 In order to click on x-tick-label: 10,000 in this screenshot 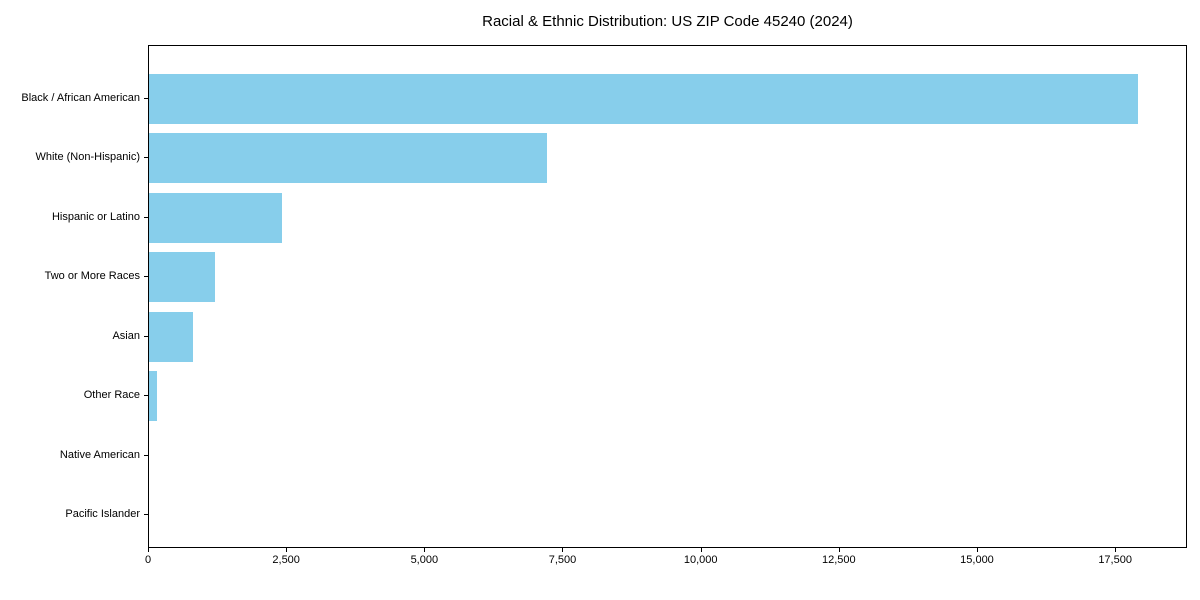, I will do `click(700, 560)`.